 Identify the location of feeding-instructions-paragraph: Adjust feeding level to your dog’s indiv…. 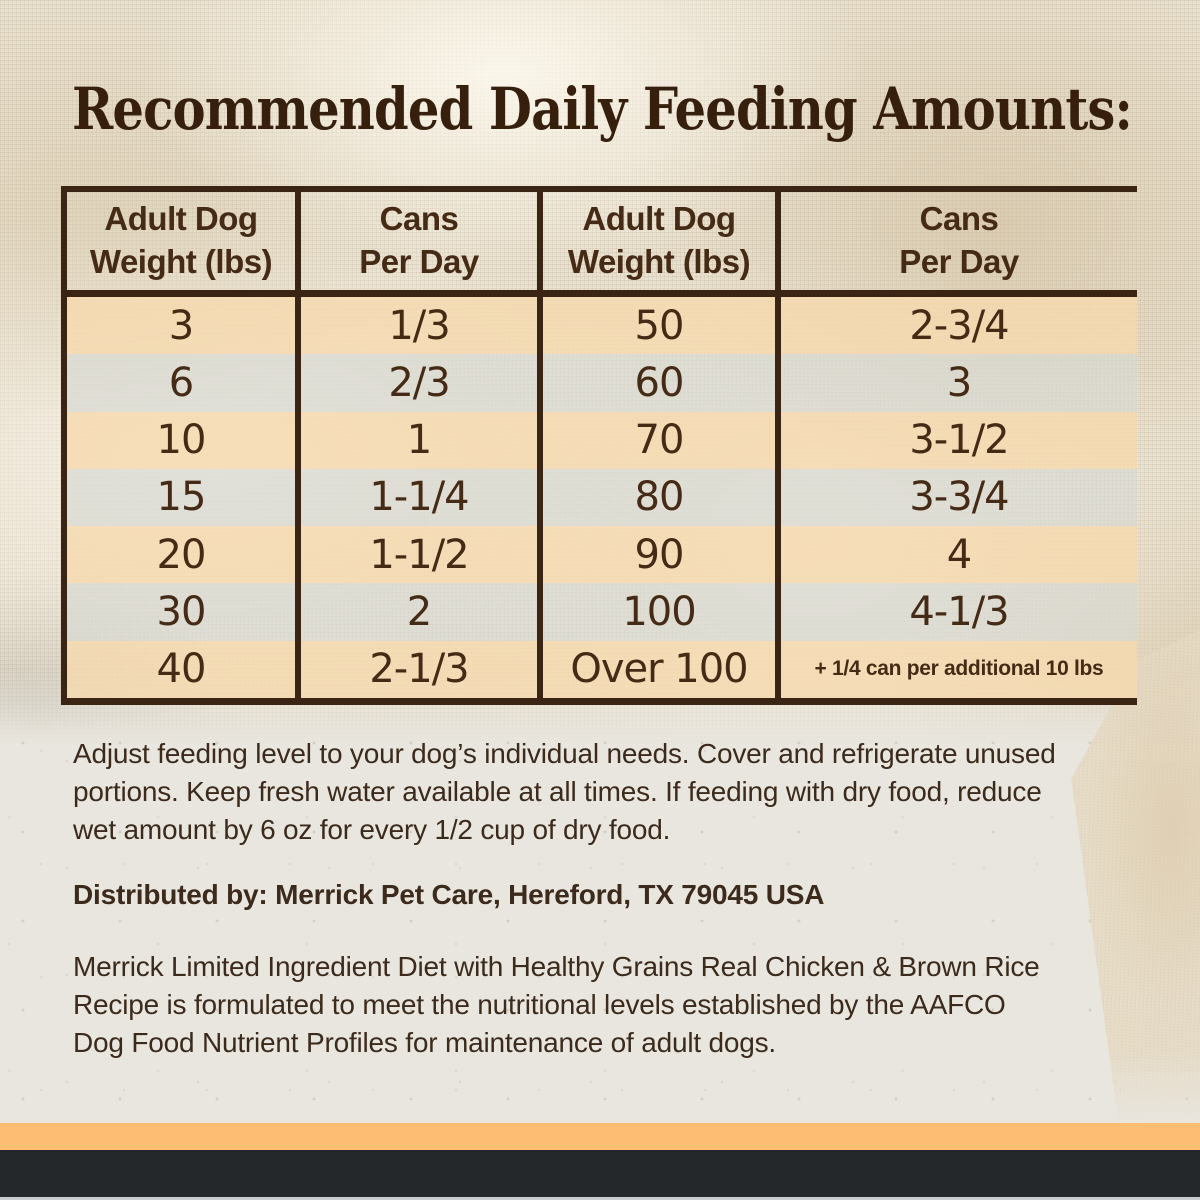
(564, 791).